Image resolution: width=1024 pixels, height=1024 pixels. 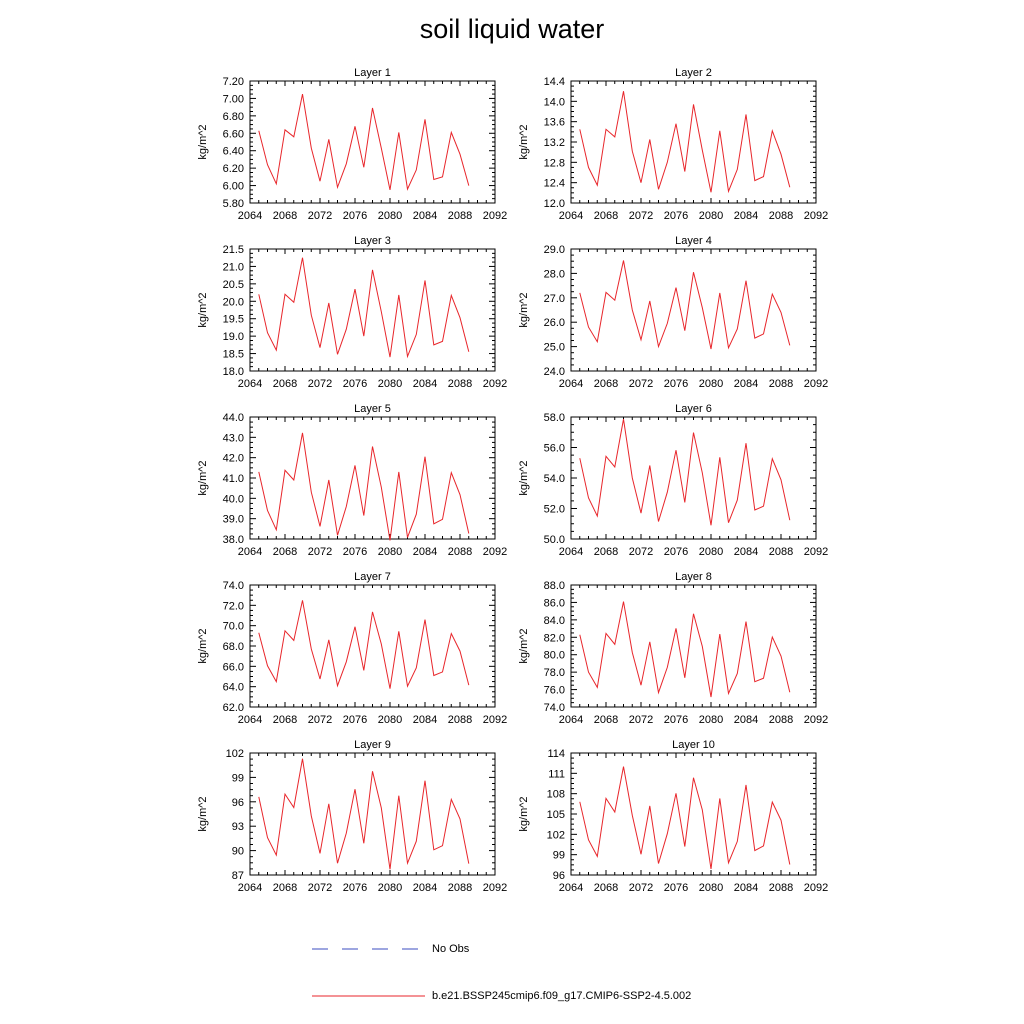 What do you see at coordinates (554, 250) in the screenshot?
I see `y-tick-label: 29.0` at bounding box center [554, 250].